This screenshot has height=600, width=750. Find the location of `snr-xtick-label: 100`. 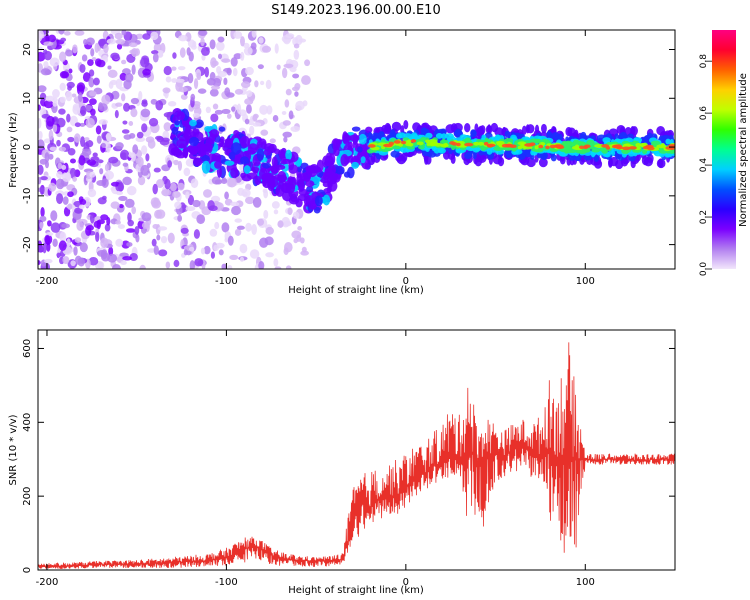

snr-xtick-label: 100 is located at coordinates (585, 582).